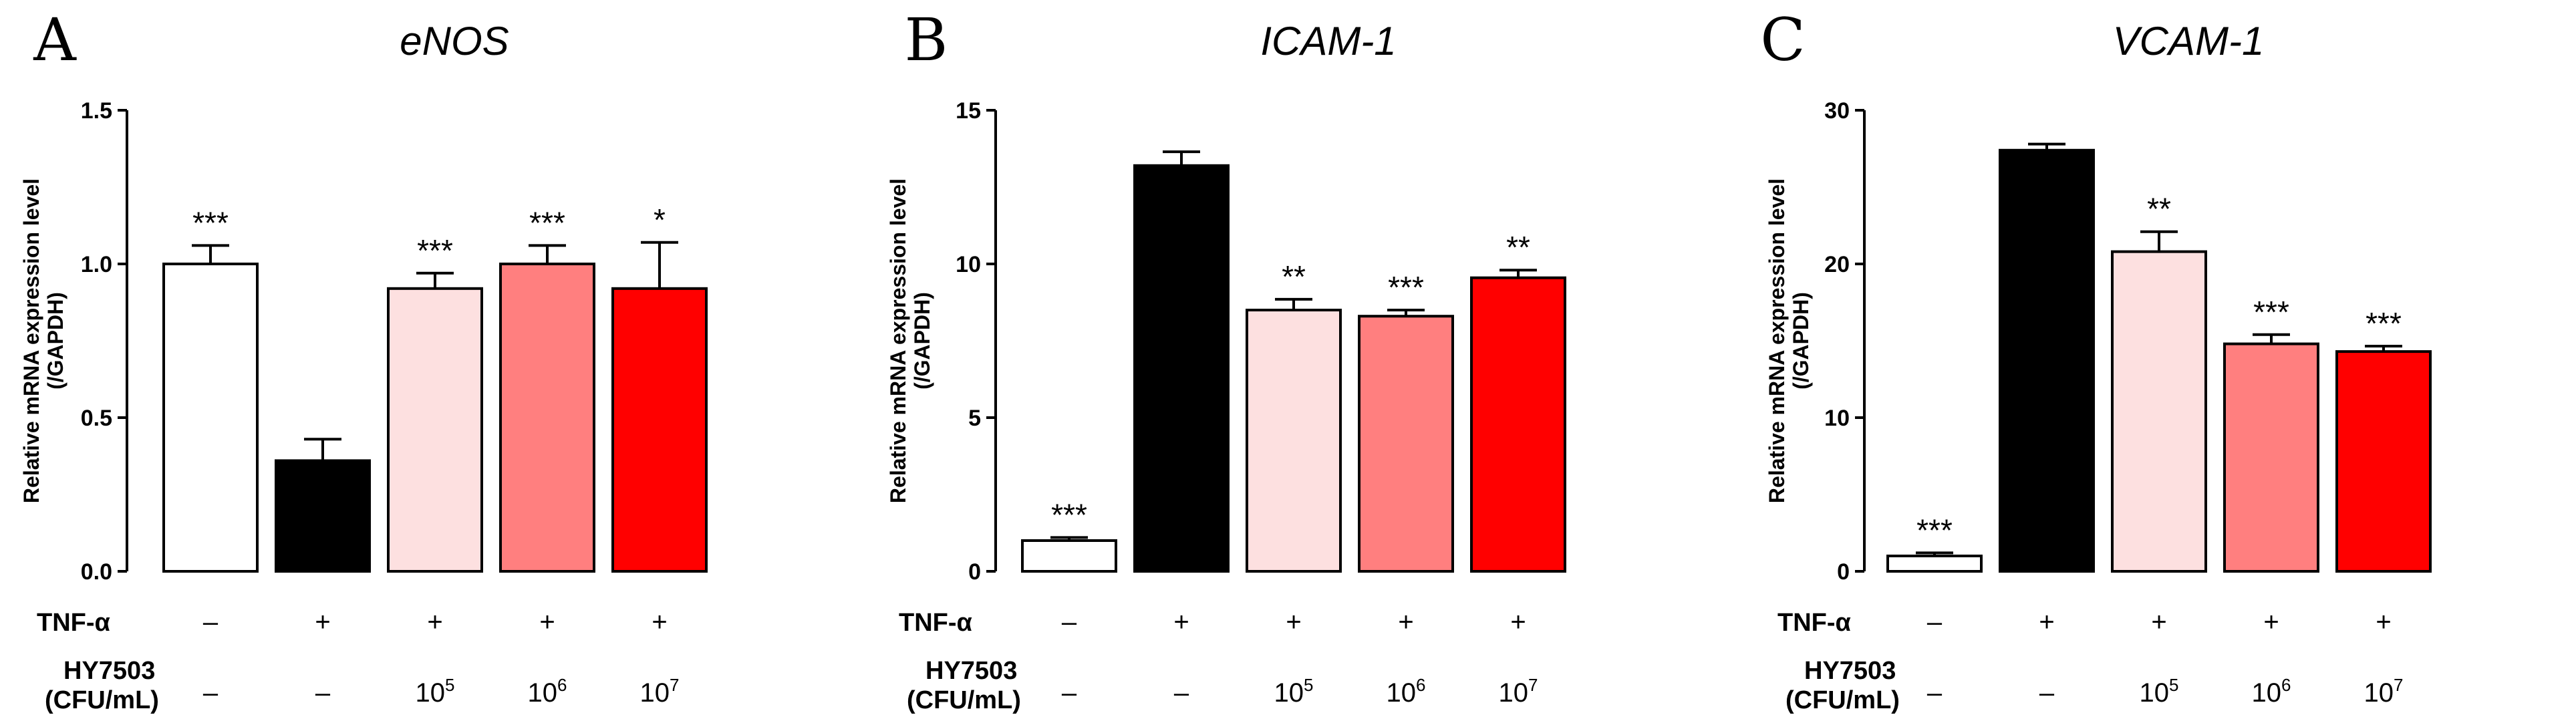 This screenshot has height=723, width=2576. What do you see at coordinates (974, 572) in the screenshot?
I see `panel-b-y-tick-label: 0` at bounding box center [974, 572].